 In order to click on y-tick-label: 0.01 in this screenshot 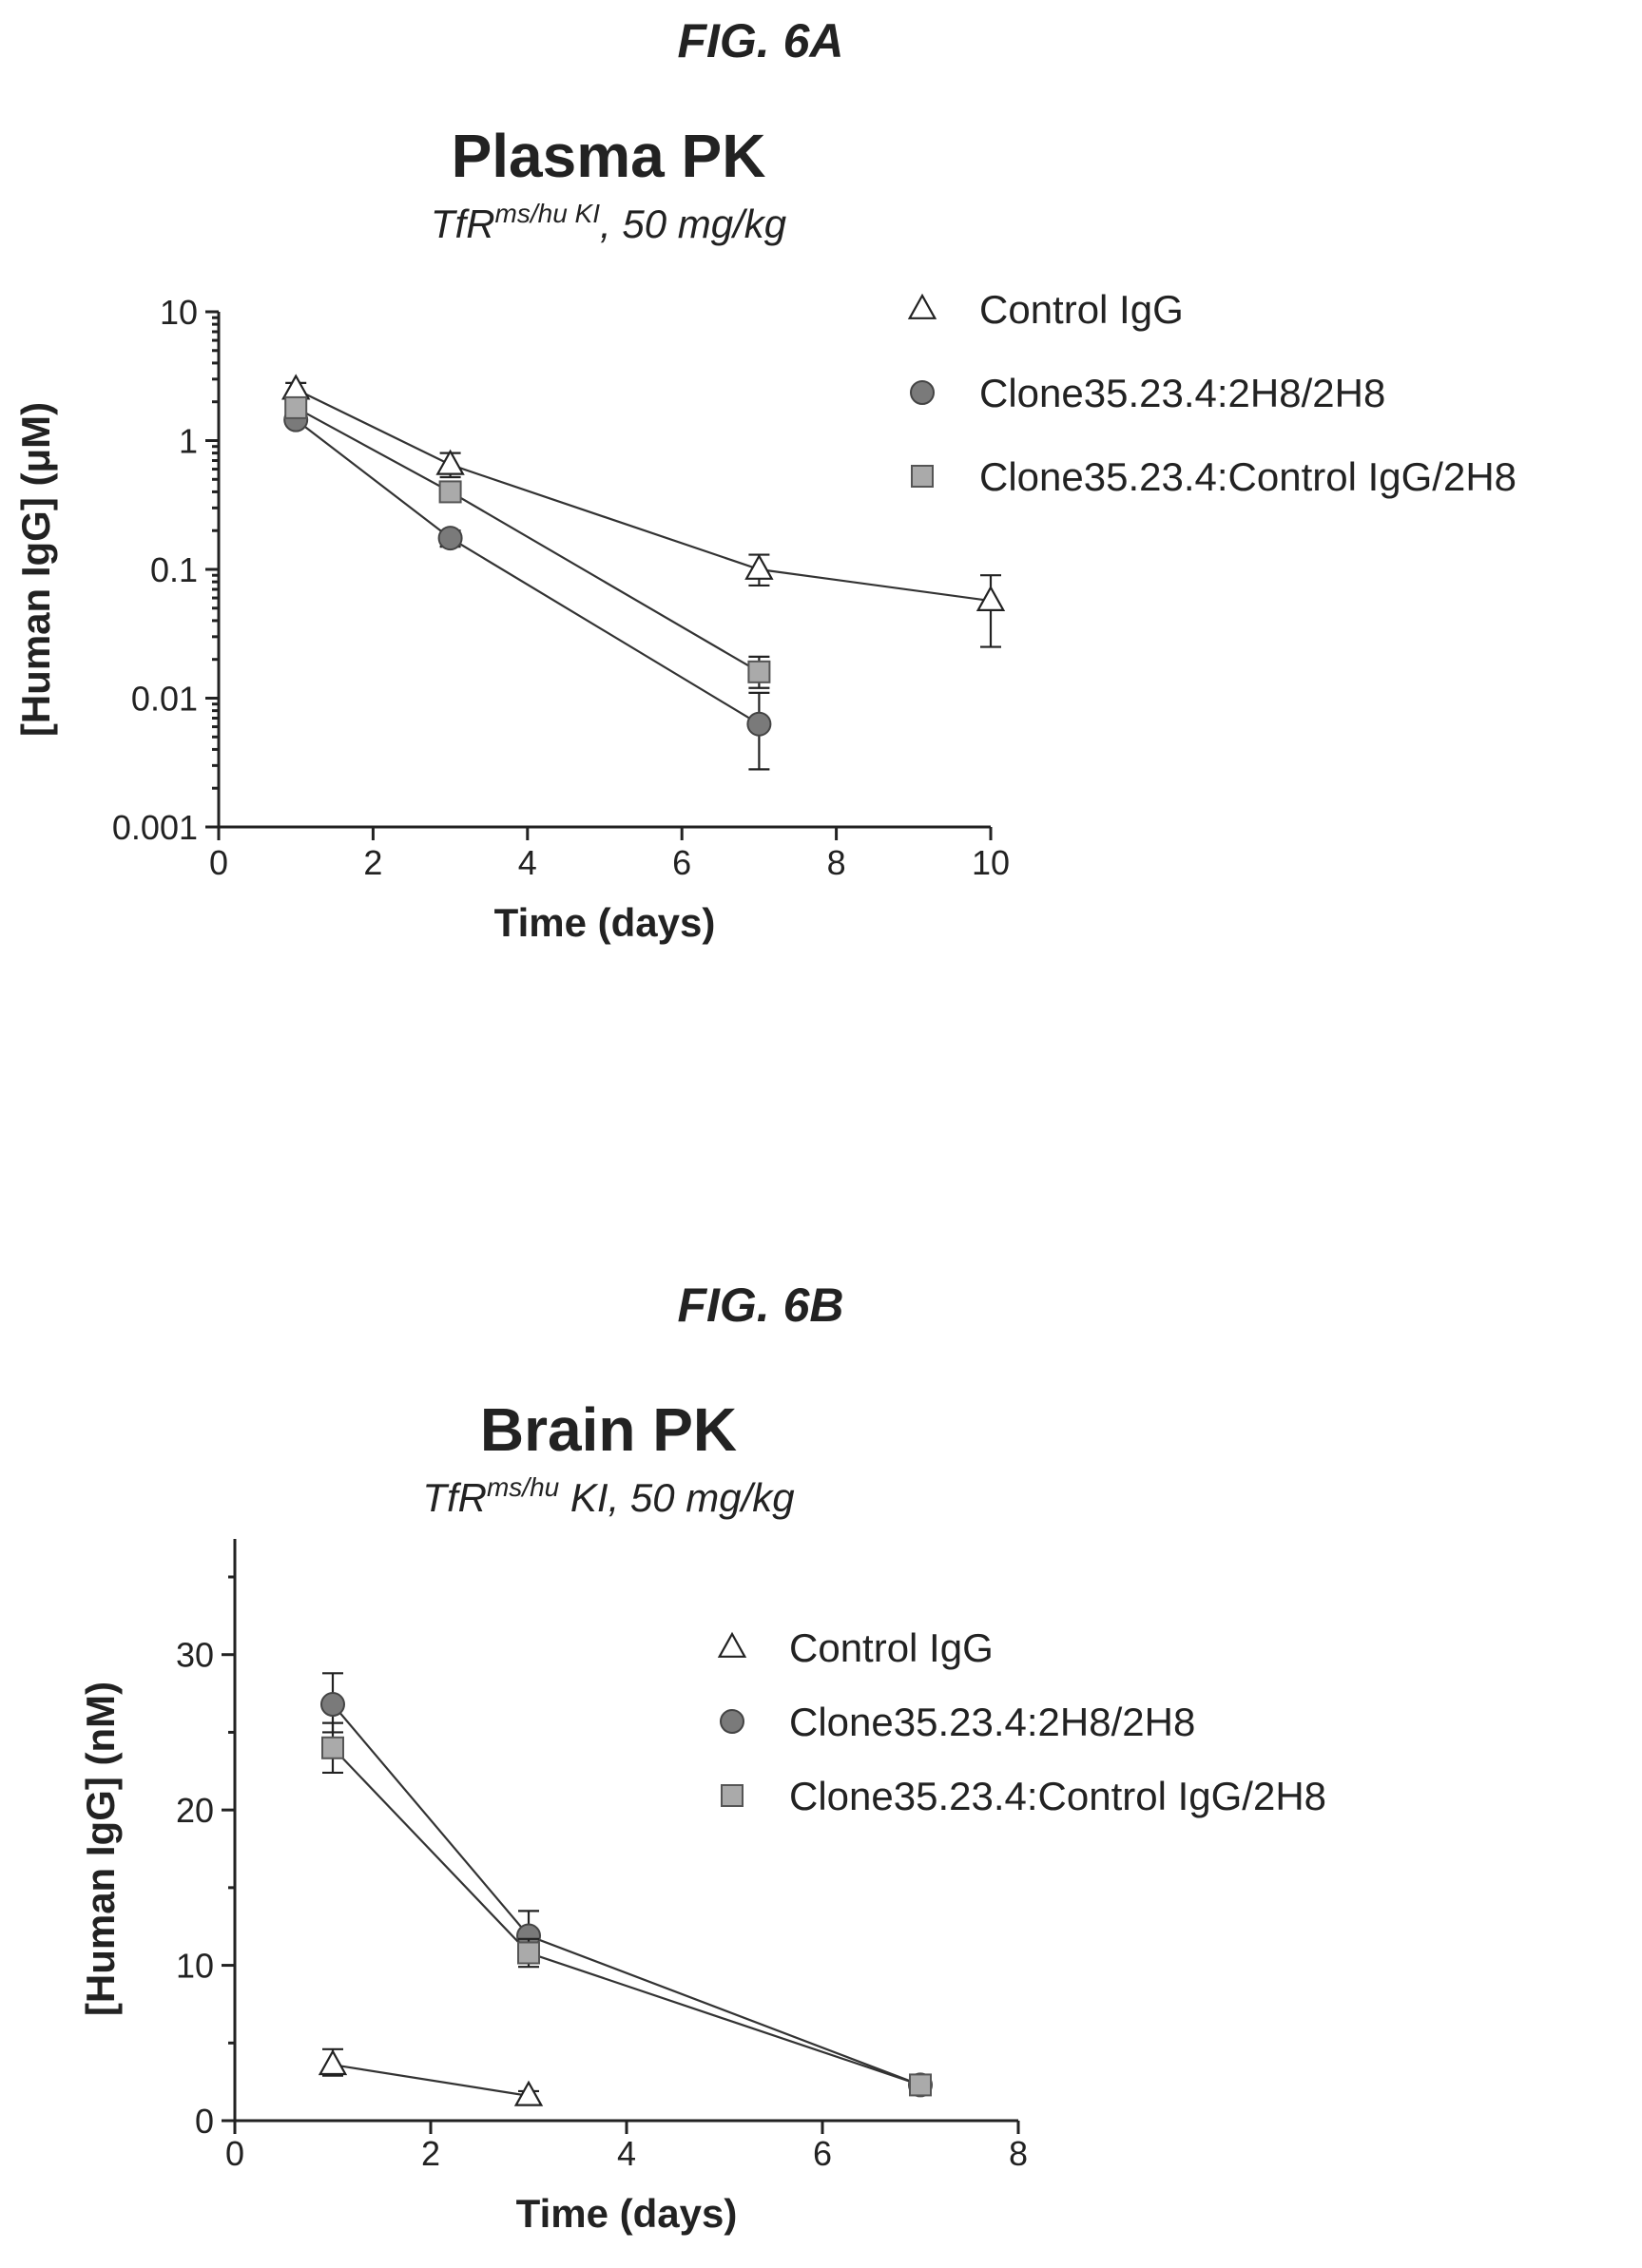, I will do `click(164, 699)`.